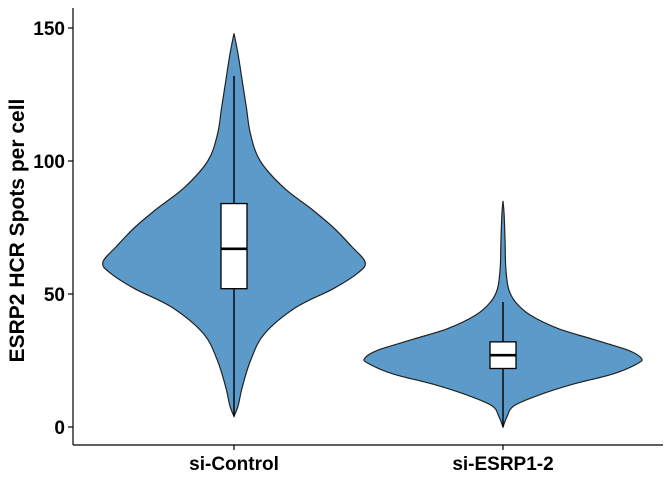  Describe the element at coordinates (234, 464) in the screenshot. I see `x-tick-label: si-Control` at that location.